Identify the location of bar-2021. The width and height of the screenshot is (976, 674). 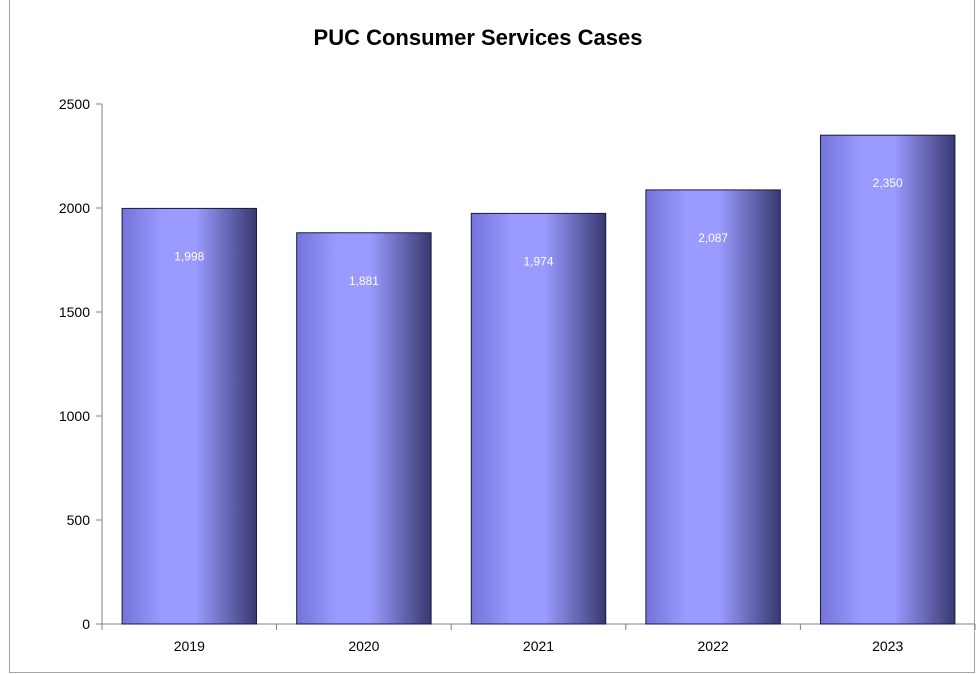
(538, 418).